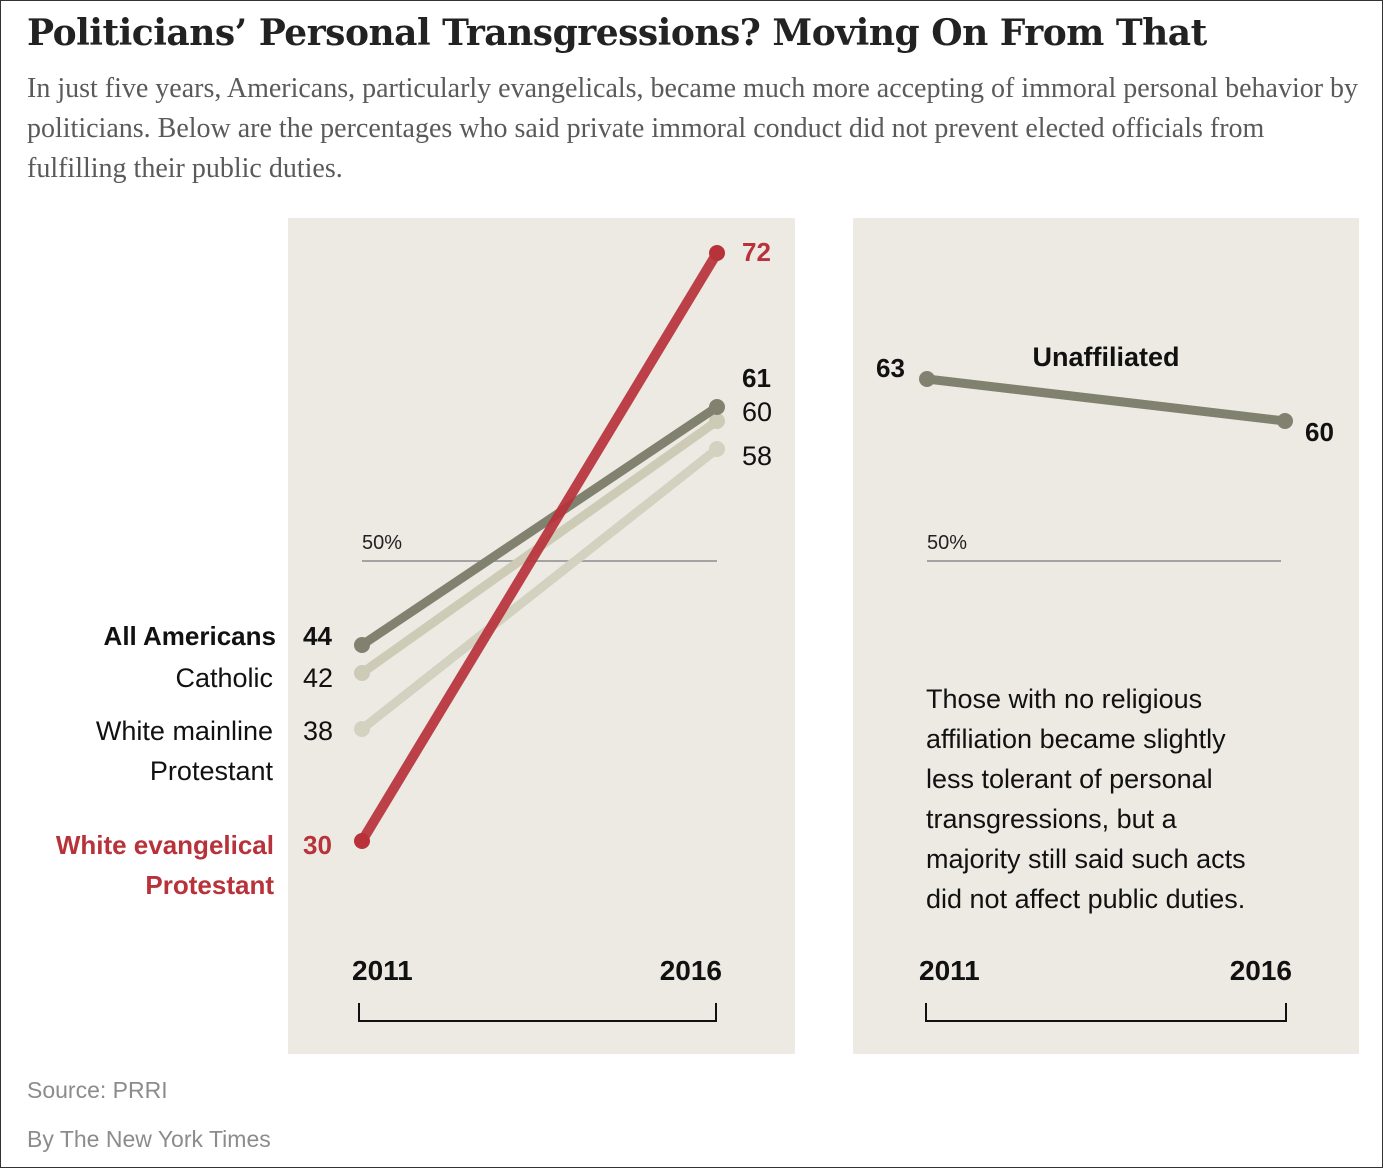 The height and width of the screenshot is (1168, 1383). I want to click on reference-label-50-right: 50%, so click(947, 543).